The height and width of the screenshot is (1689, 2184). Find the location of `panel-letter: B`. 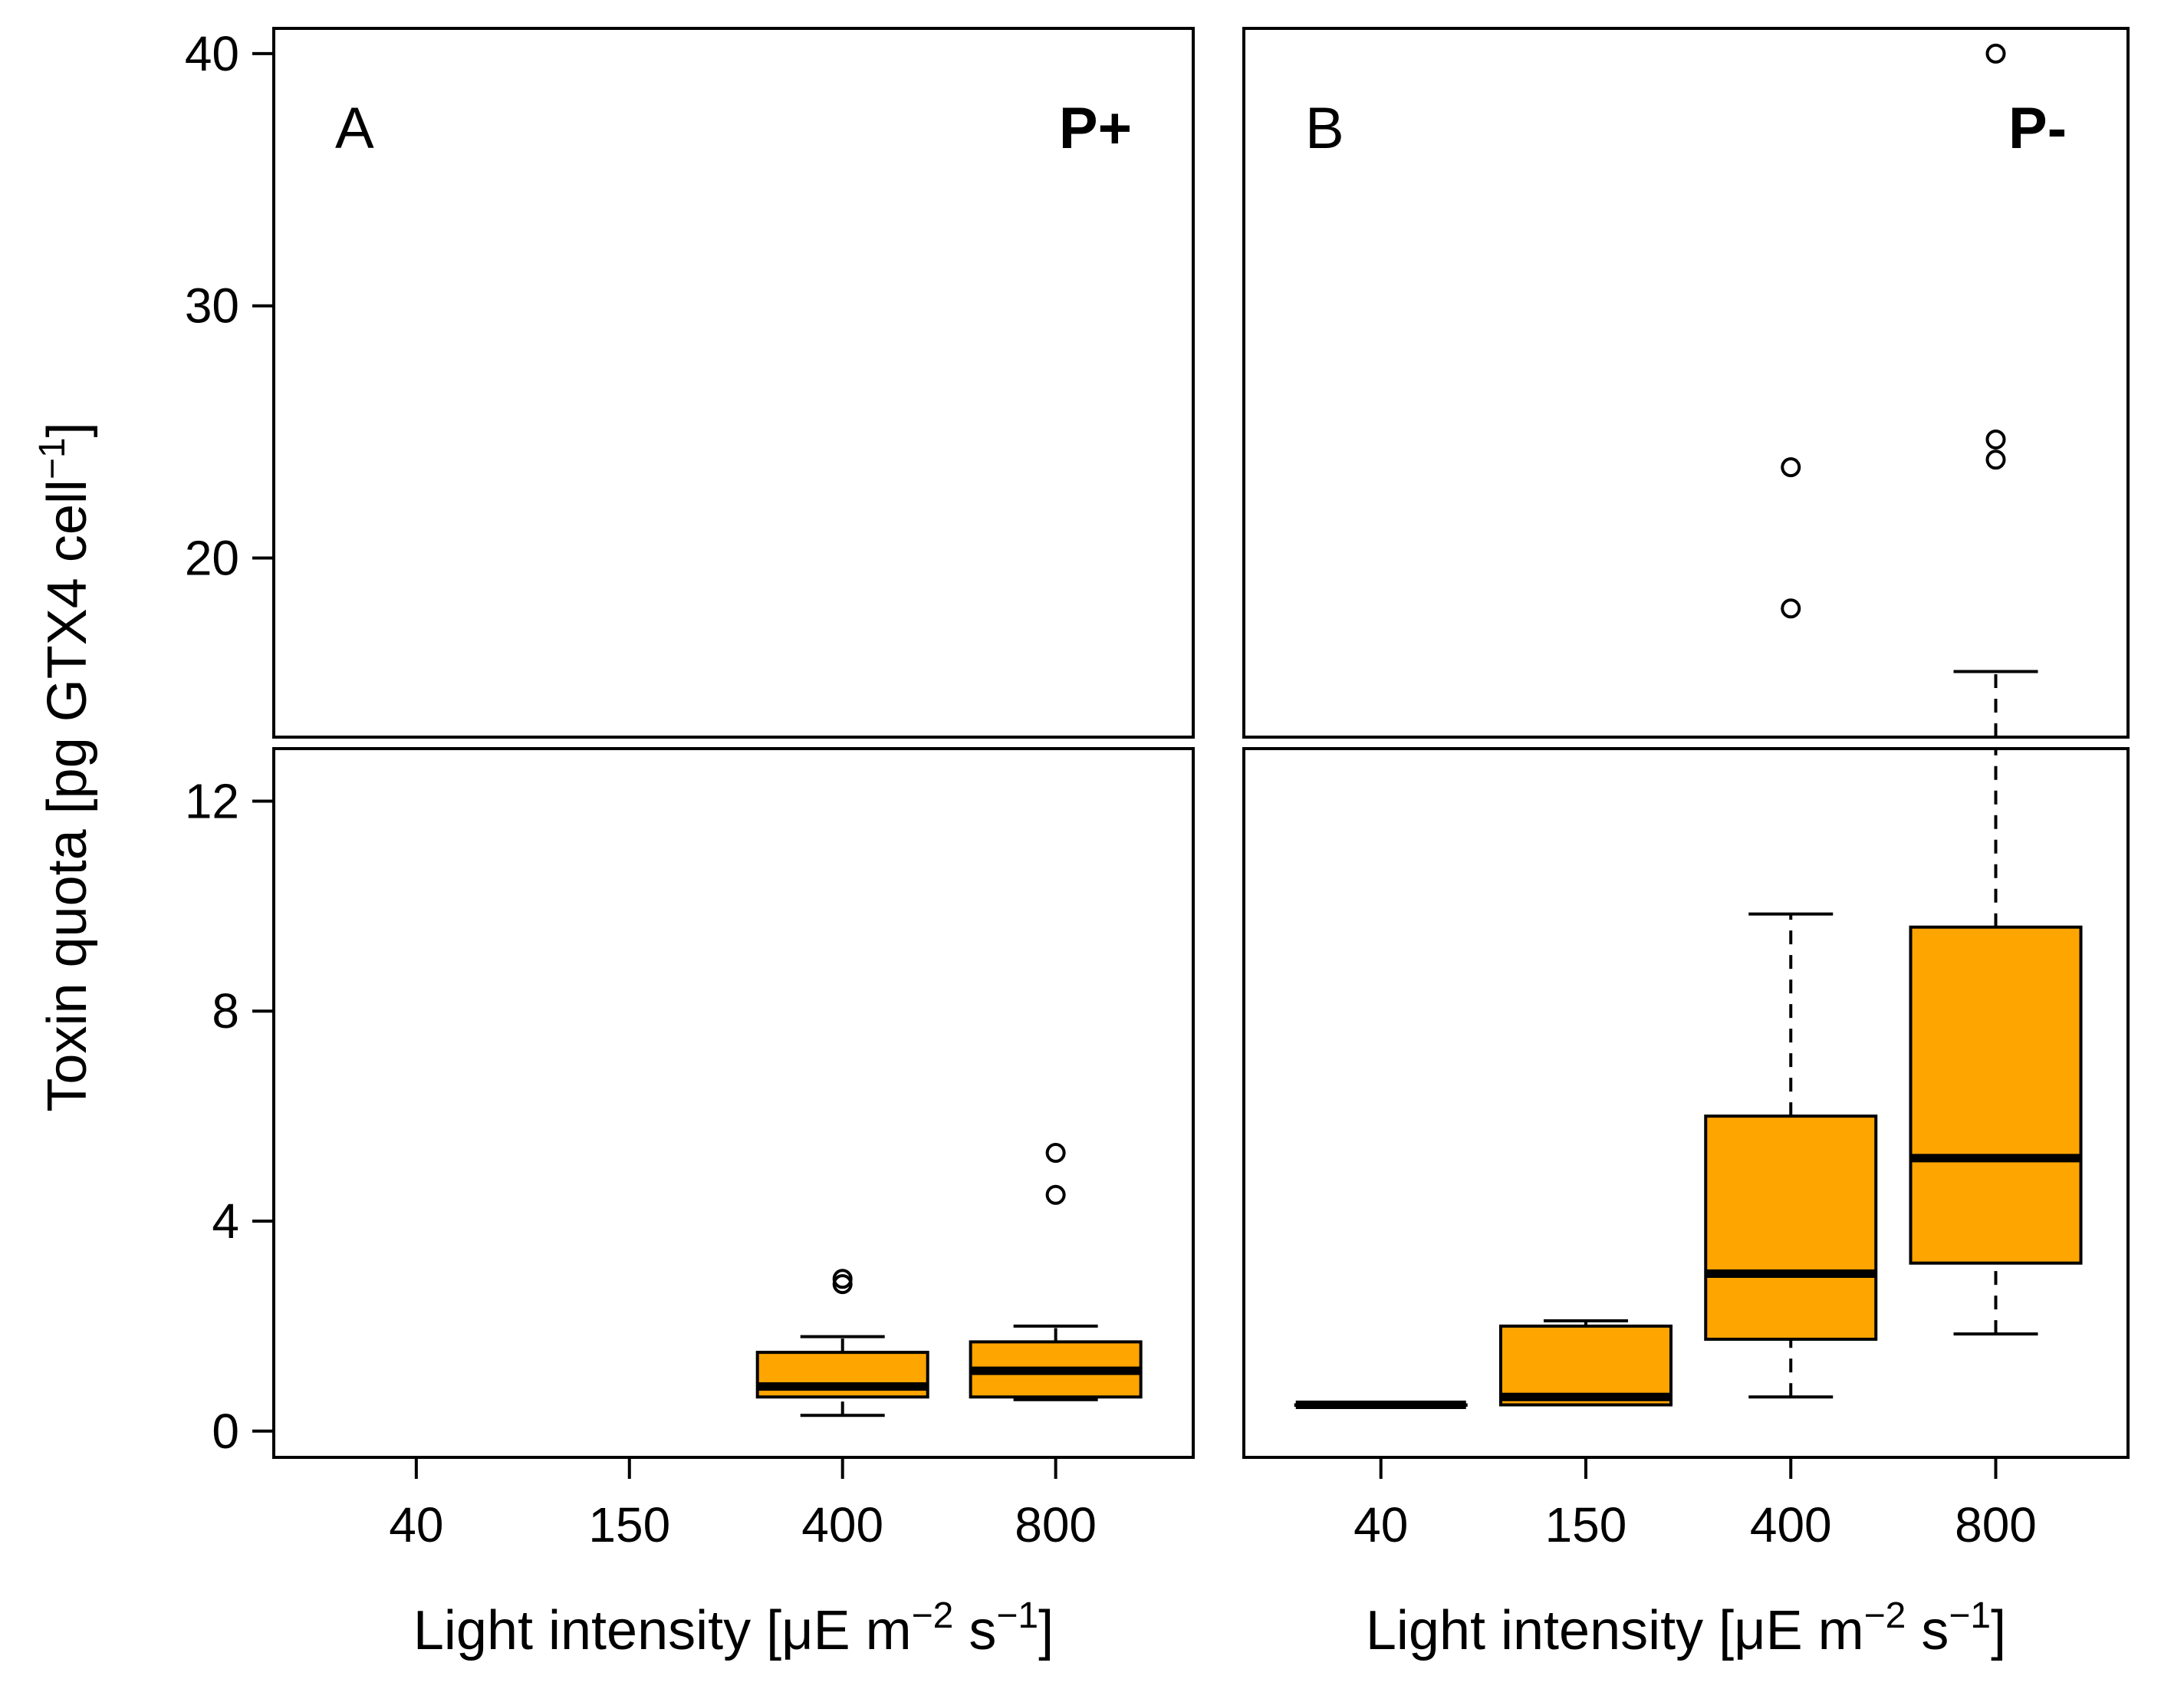

panel-letter: B is located at coordinates (1324, 128).